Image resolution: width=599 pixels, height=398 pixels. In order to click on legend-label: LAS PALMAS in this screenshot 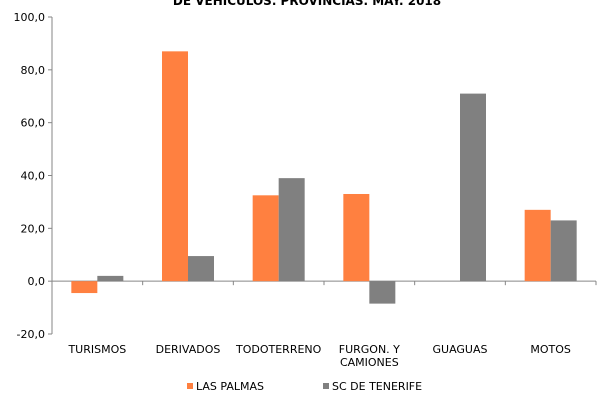, I will do `click(230, 386)`.